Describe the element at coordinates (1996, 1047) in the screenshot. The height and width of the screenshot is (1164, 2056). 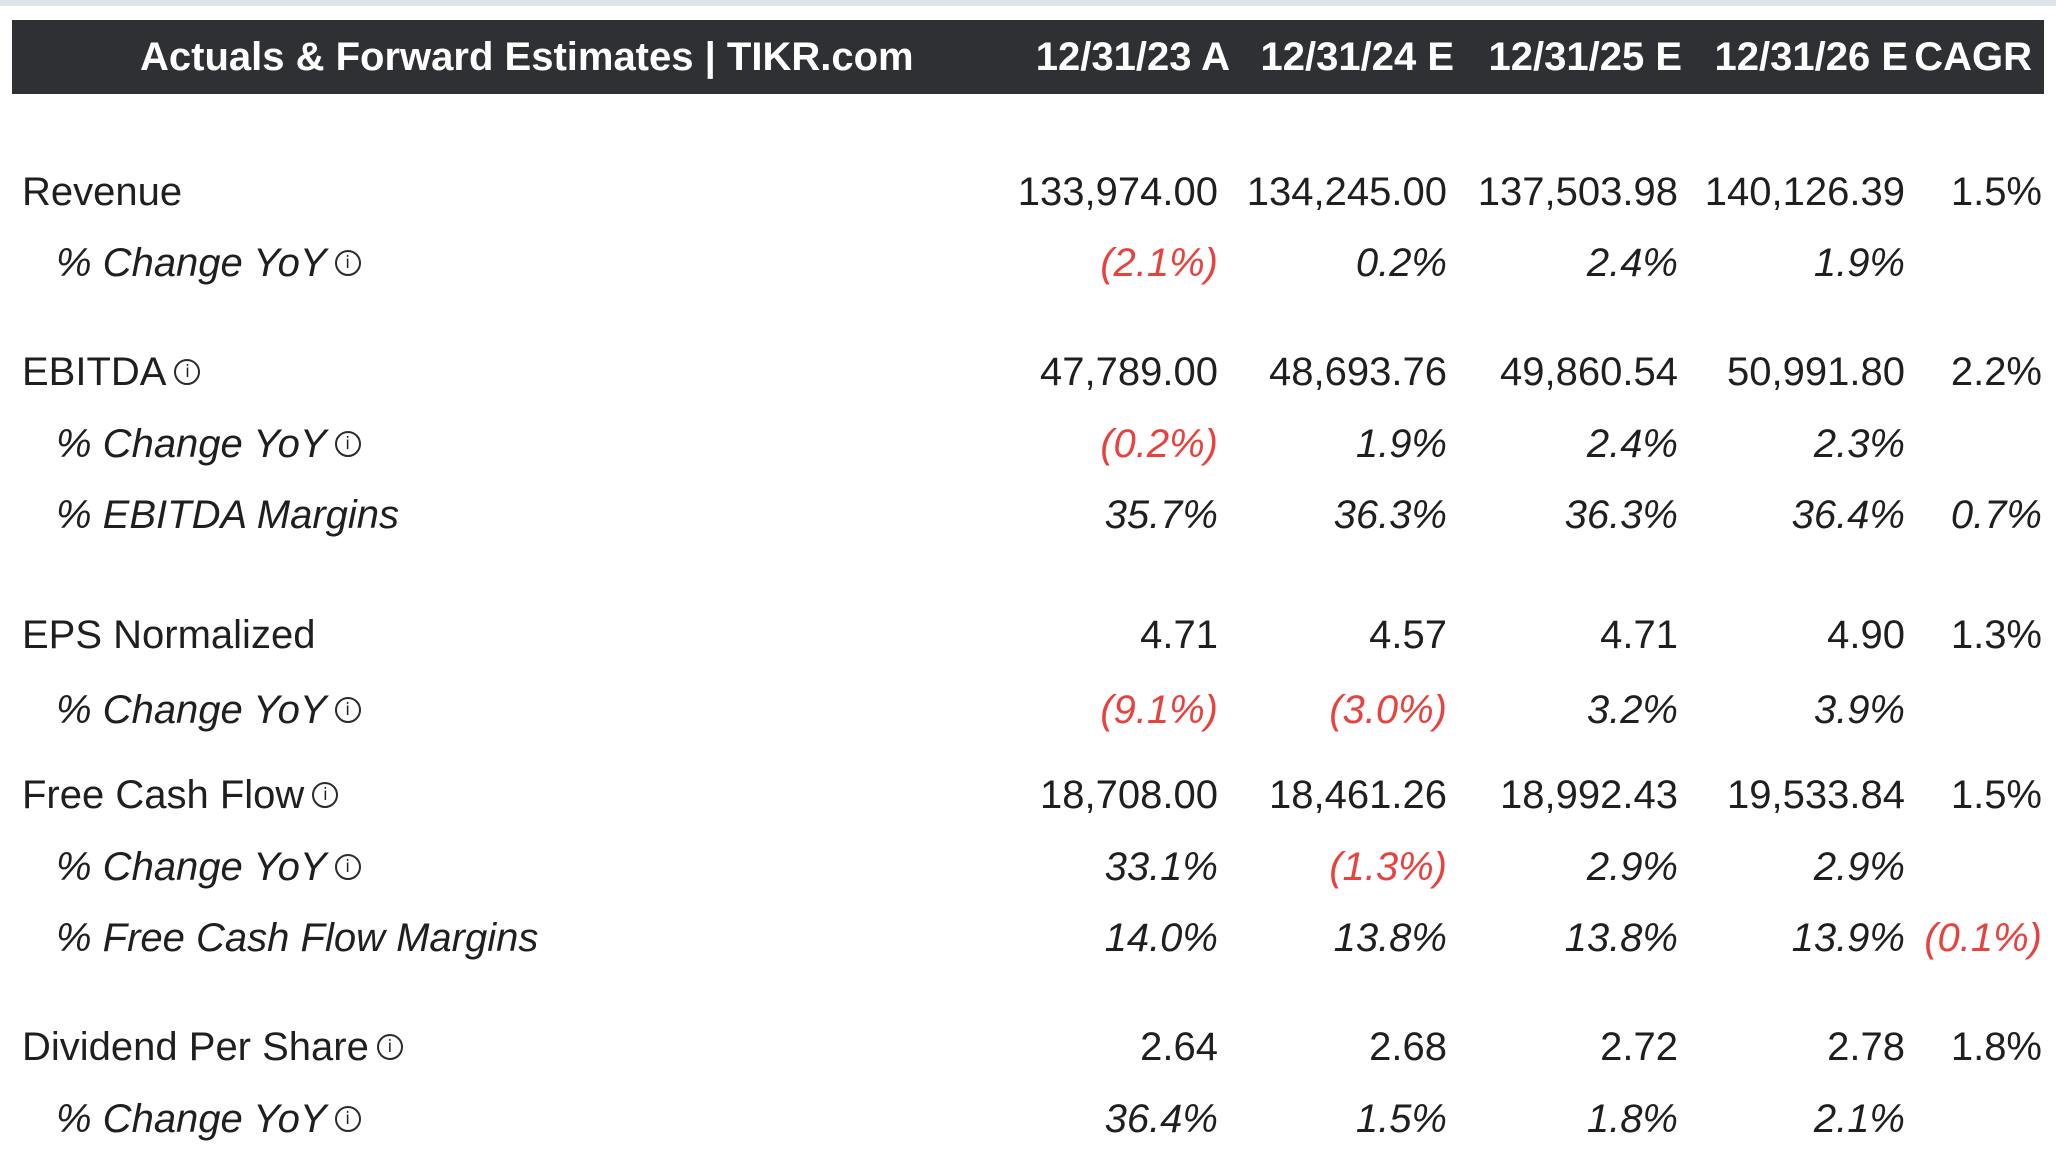
I see `value-cagr: 1.8%` at that location.